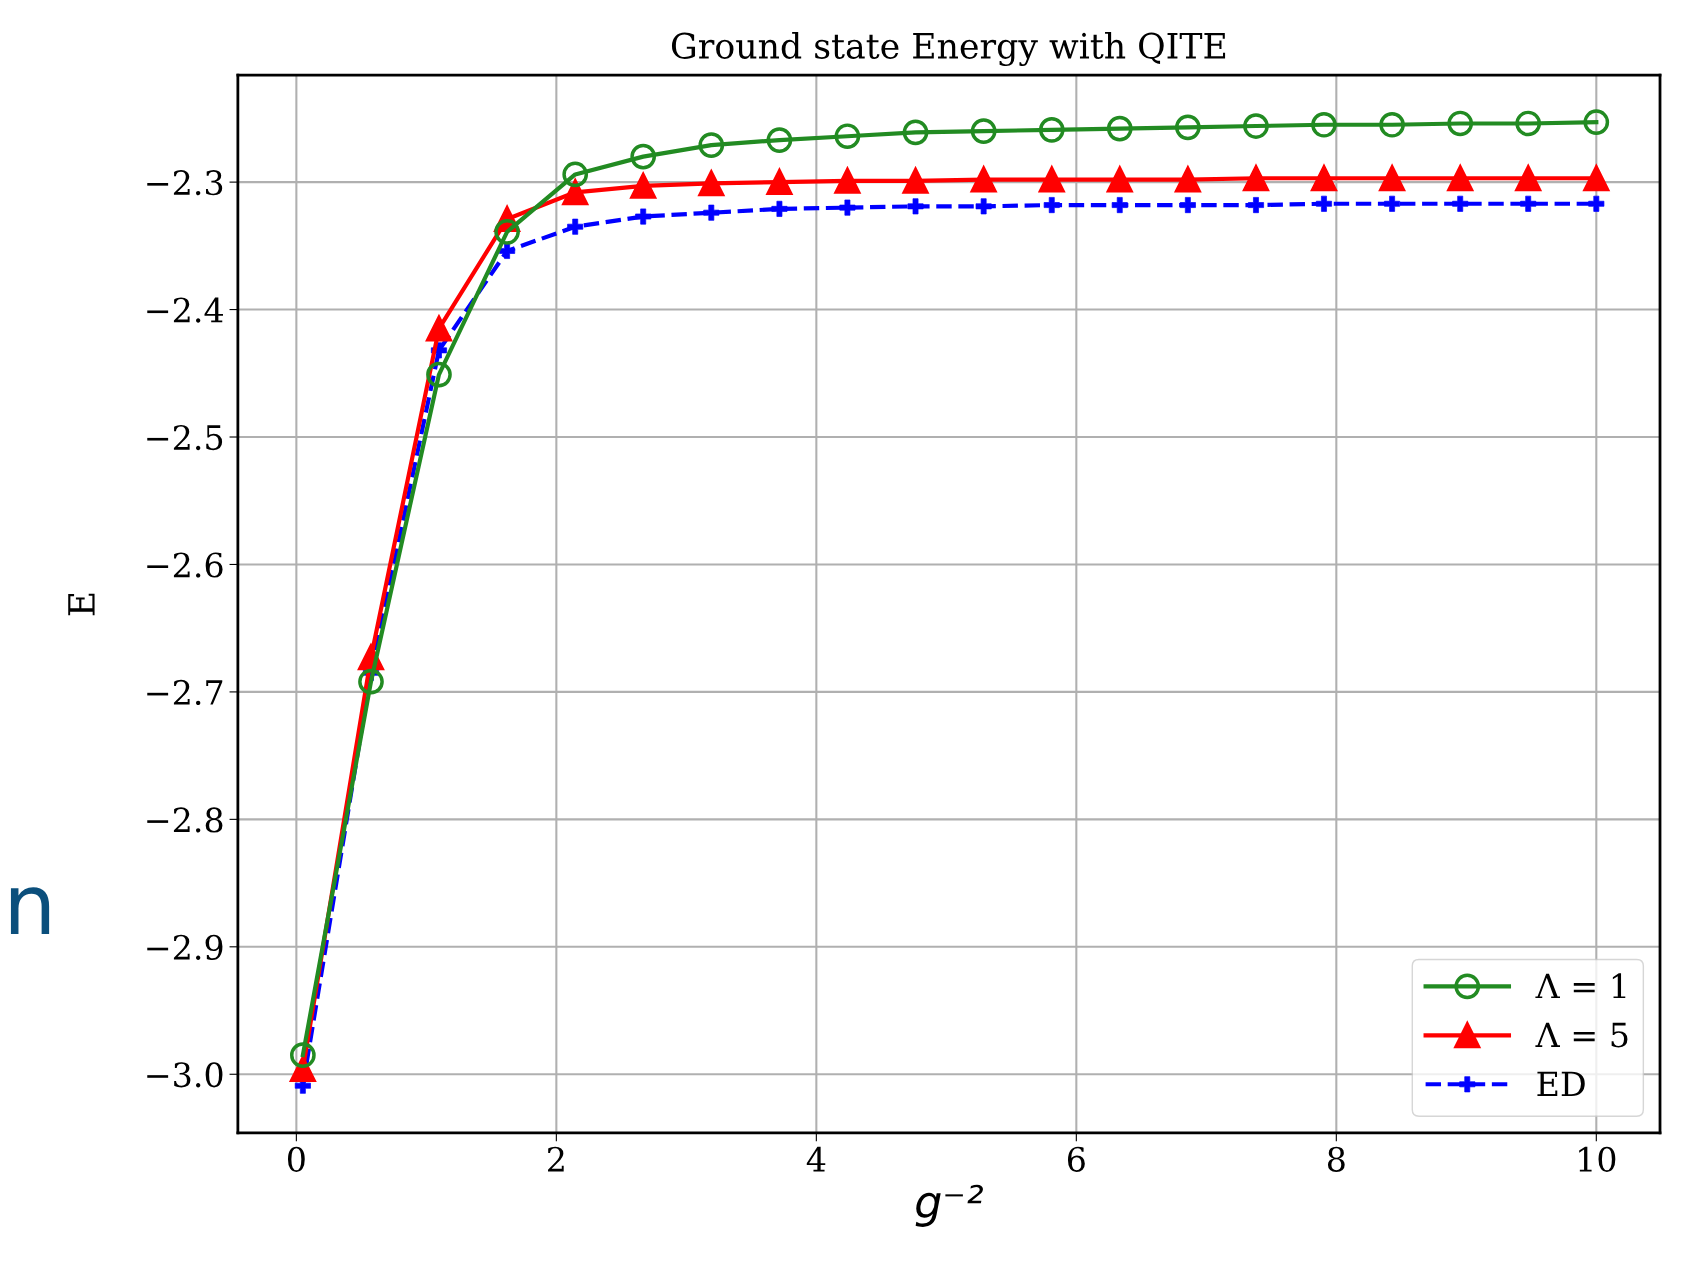 The image size is (1687, 1283). I want to click on y-tick-label: −3.0, so click(185, 1075).